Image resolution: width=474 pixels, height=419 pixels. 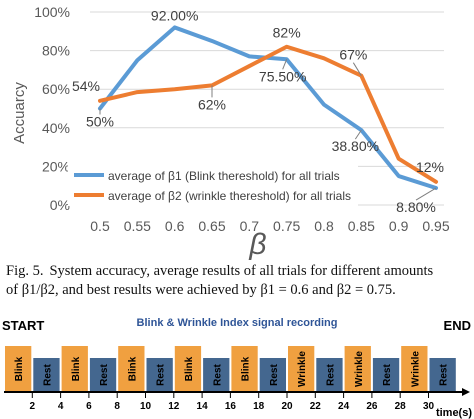 I want to click on x-tick-label: 0.55, so click(x=137, y=226).